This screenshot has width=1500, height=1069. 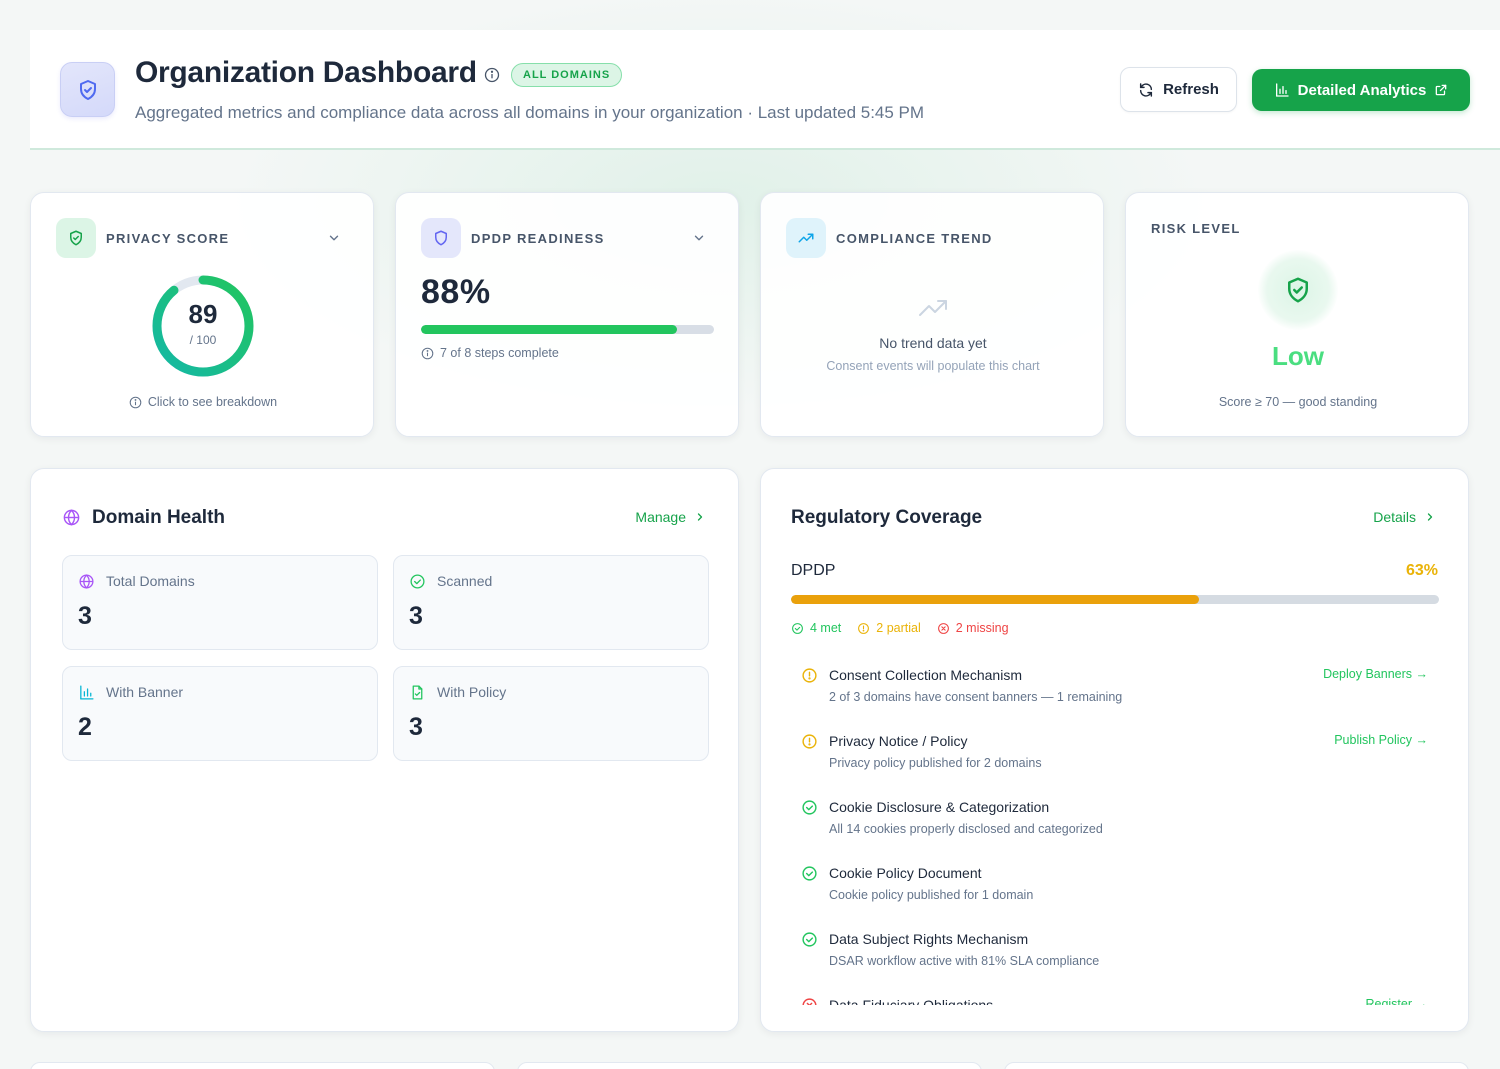 I want to click on dpdp-readiness-label: DPDP READINESS, so click(x=538, y=238).